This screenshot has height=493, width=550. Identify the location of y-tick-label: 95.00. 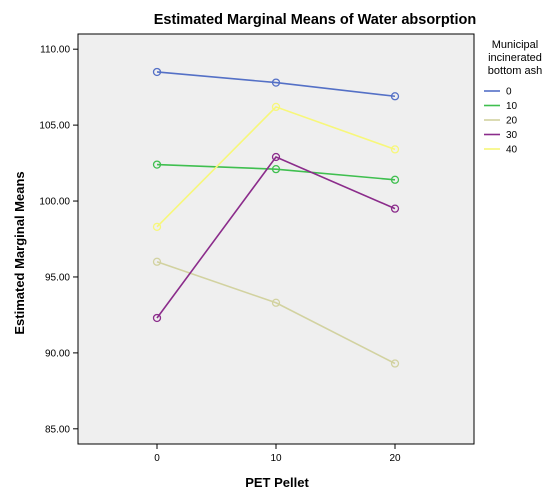
(57, 277).